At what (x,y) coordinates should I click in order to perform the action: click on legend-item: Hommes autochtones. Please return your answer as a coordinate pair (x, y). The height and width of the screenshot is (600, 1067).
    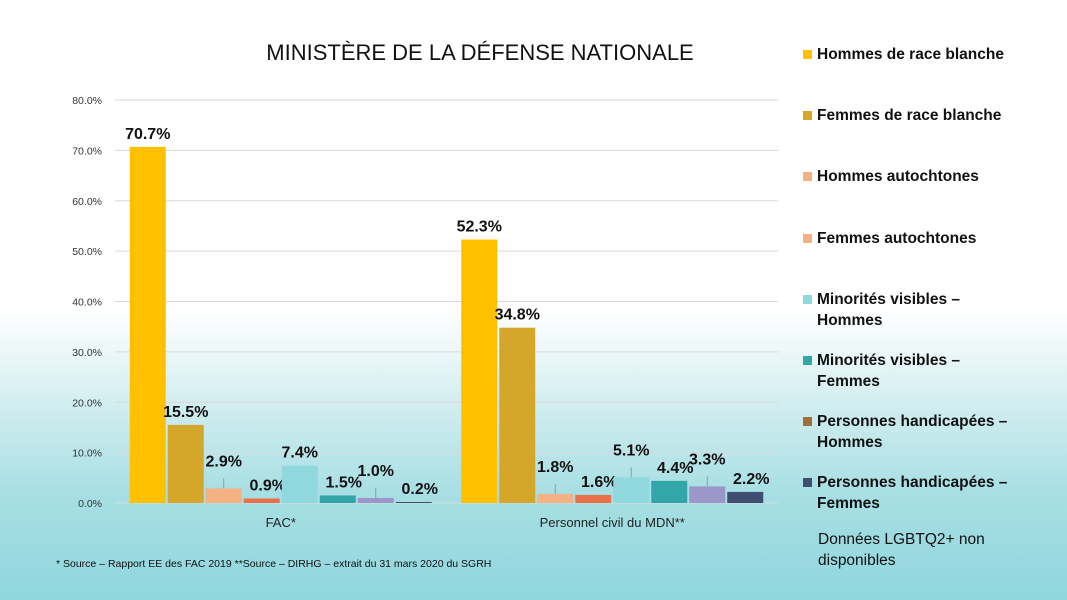
    Looking at the image, I should click on (891, 176).